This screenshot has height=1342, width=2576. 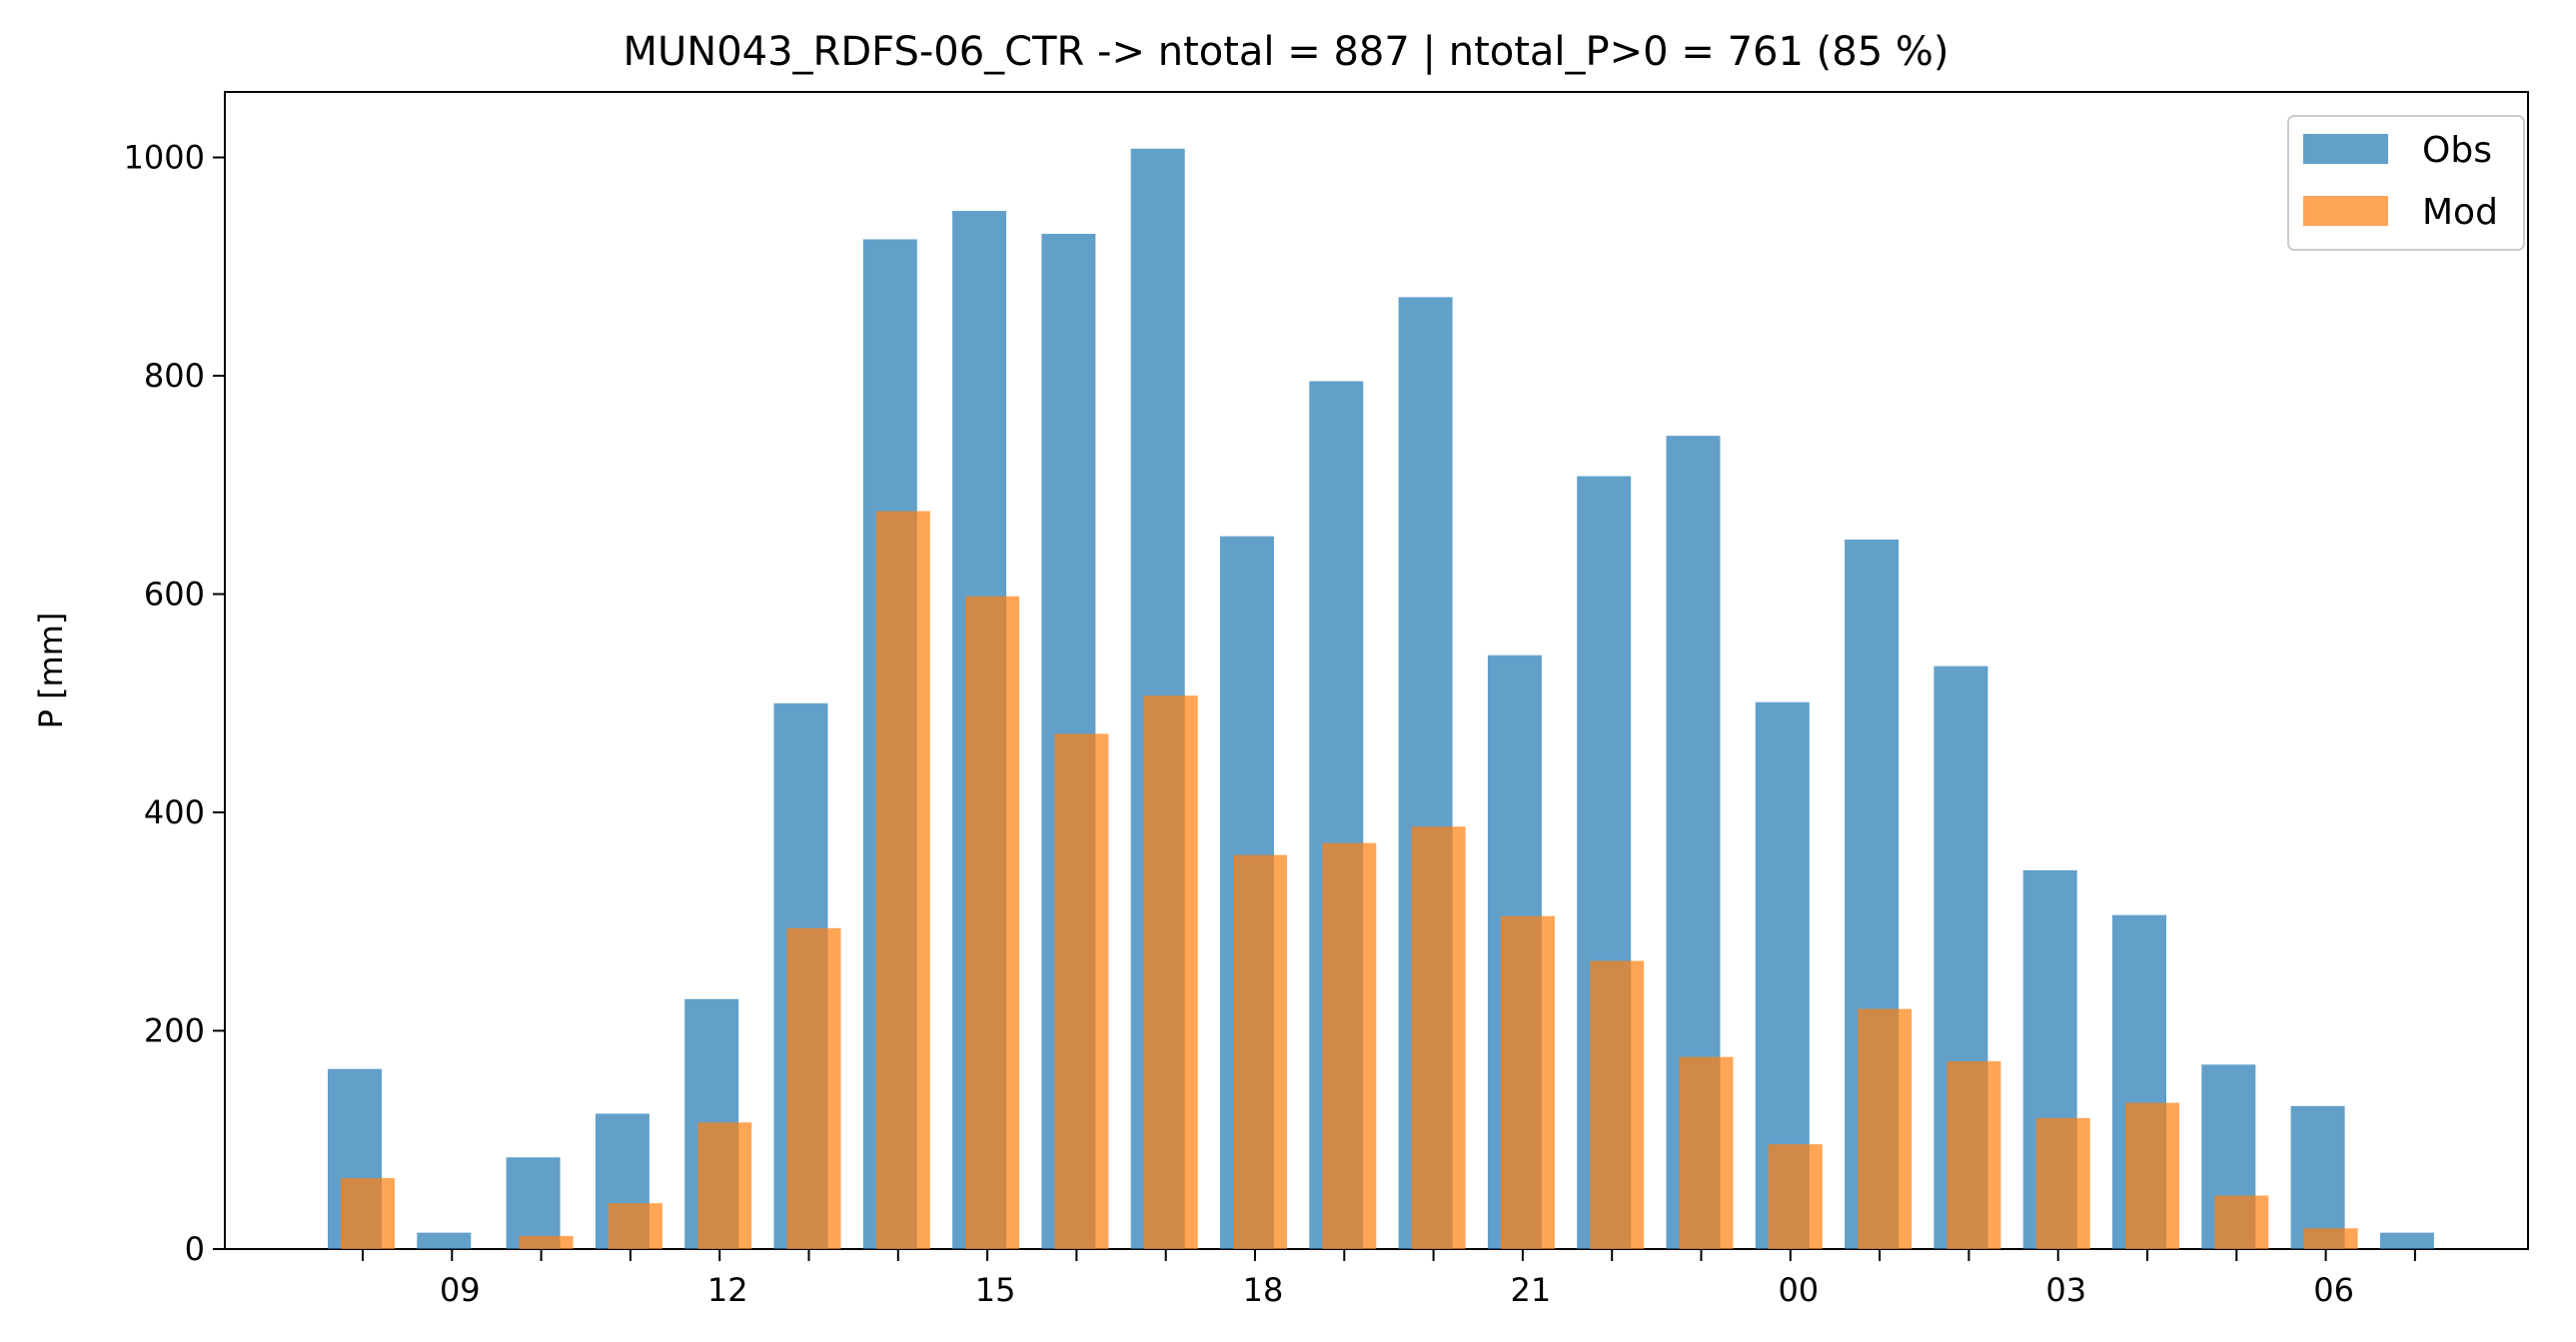 I want to click on legend-swatch-mod, so click(x=2345, y=211).